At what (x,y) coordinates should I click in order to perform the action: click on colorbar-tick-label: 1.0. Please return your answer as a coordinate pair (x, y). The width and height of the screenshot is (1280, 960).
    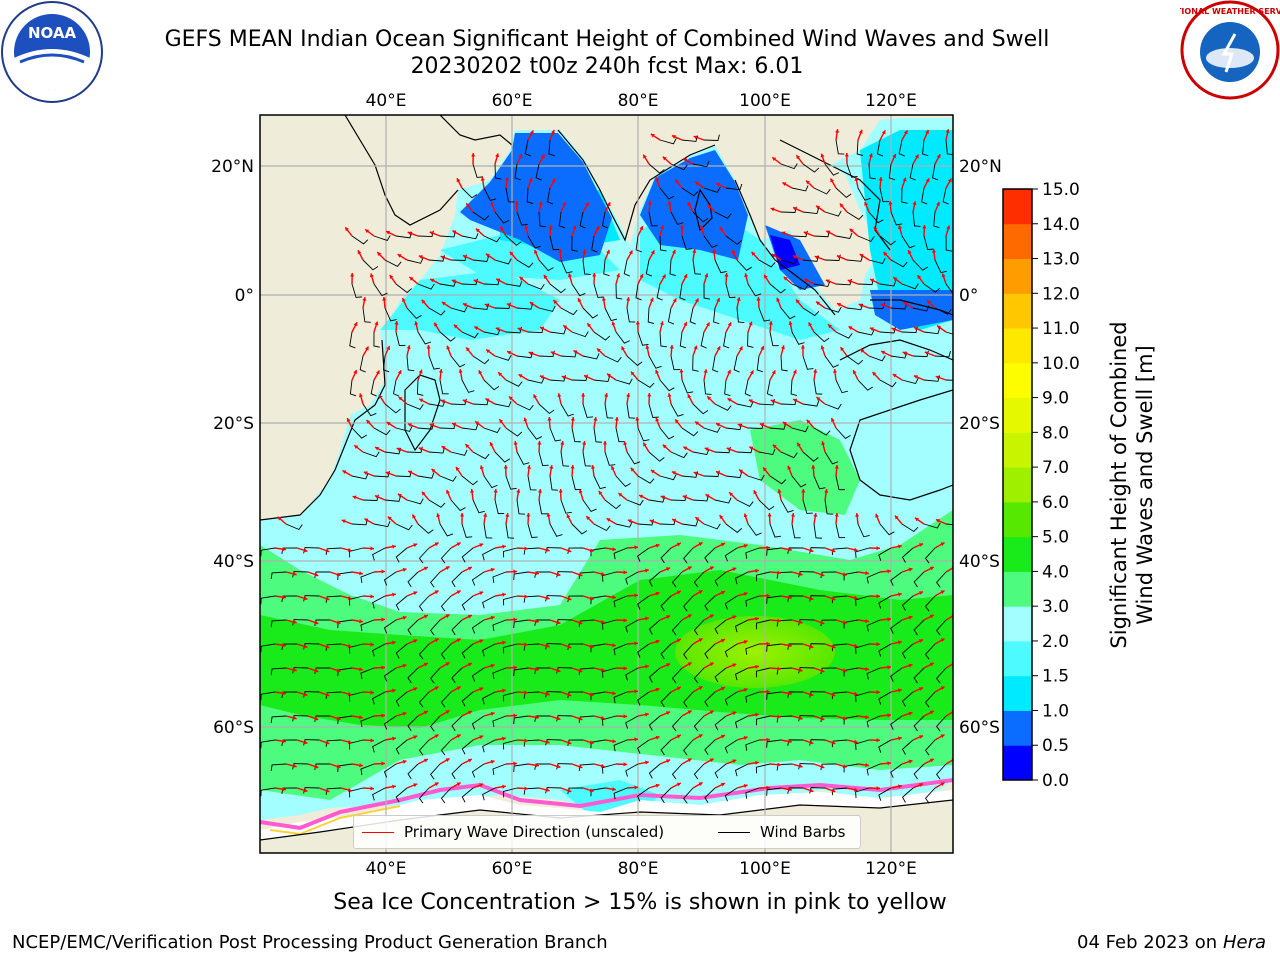
    Looking at the image, I should click on (1055, 711).